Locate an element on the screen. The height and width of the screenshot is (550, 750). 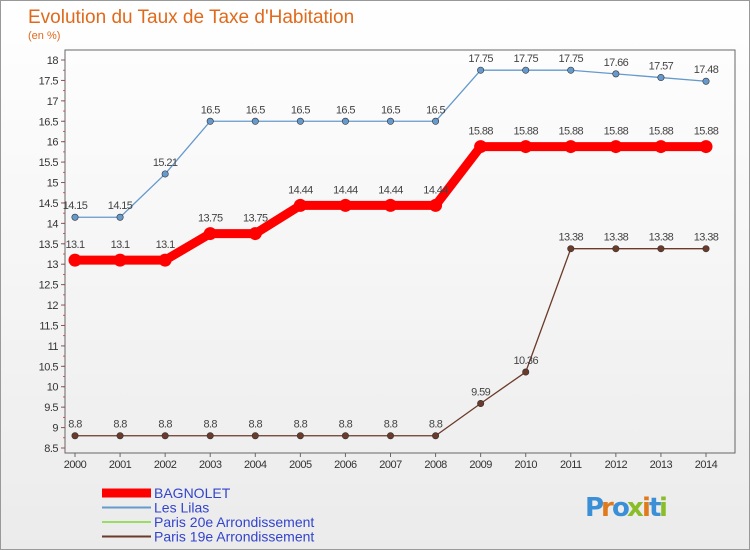
logo-letter: P is located at coordinates (594, 508).